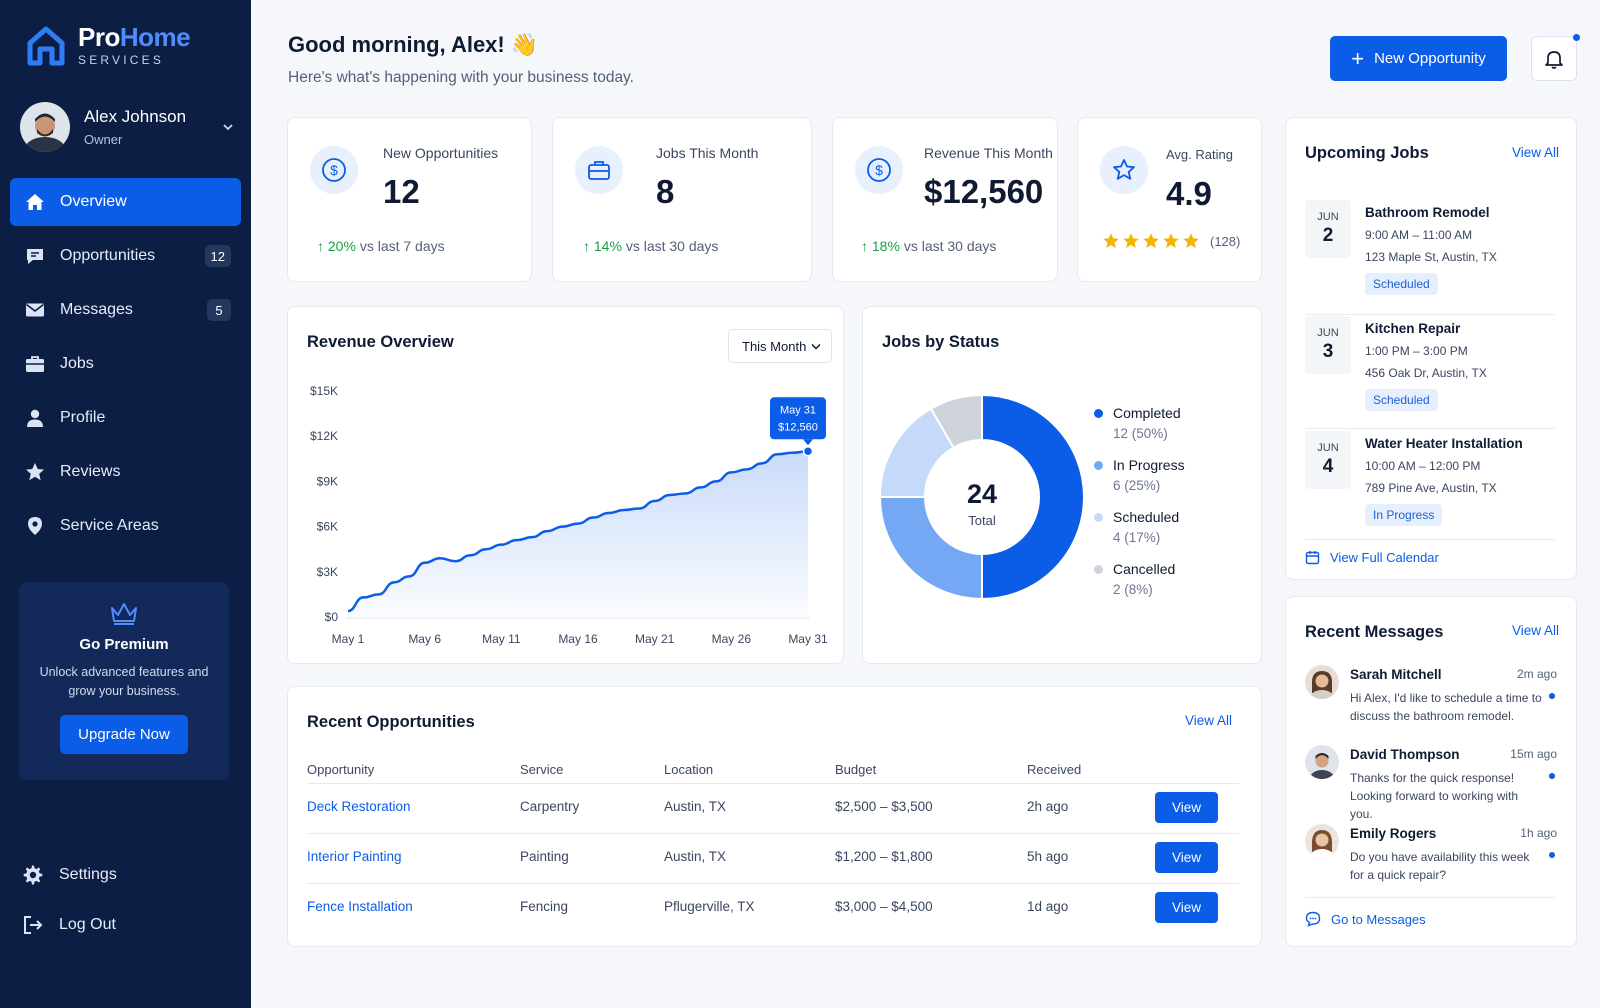 Image resolution: width=1600 pixels, height=1008 pixels. I want to click on column-header: Budget, so click(856, 769).